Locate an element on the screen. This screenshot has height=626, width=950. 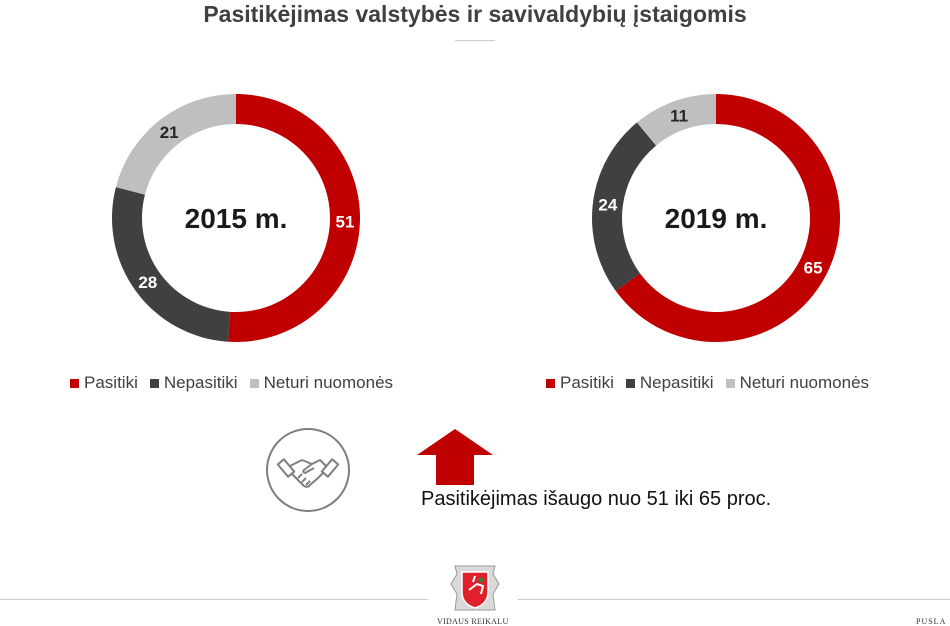
summary-note: Pasitikėjimas išaugo nuo 51 iki 65 proc. is located at coordinates (596, 499).